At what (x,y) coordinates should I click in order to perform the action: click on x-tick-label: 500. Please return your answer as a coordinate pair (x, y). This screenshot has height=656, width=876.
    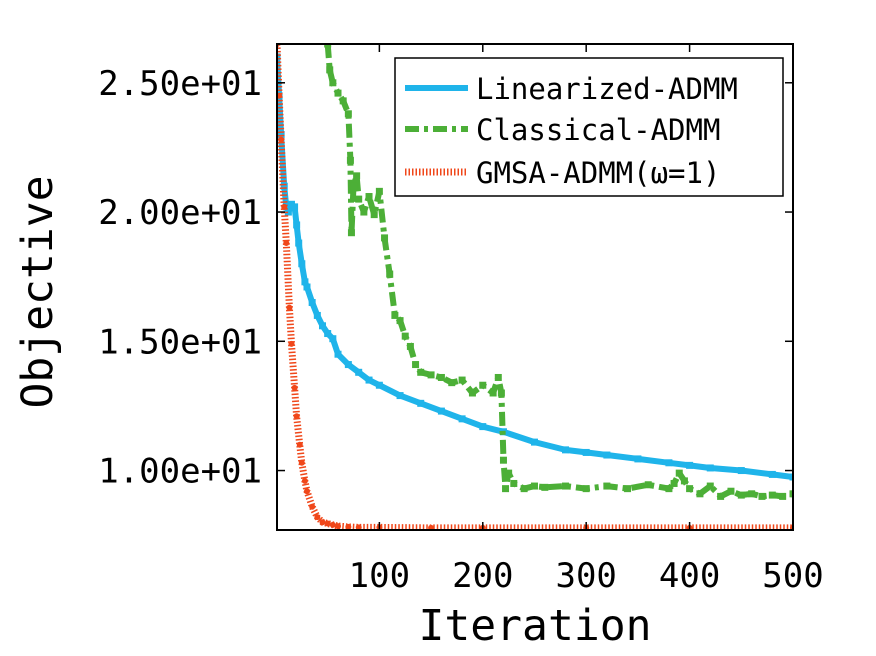
    Looking at the image, I should click on (792, 576).